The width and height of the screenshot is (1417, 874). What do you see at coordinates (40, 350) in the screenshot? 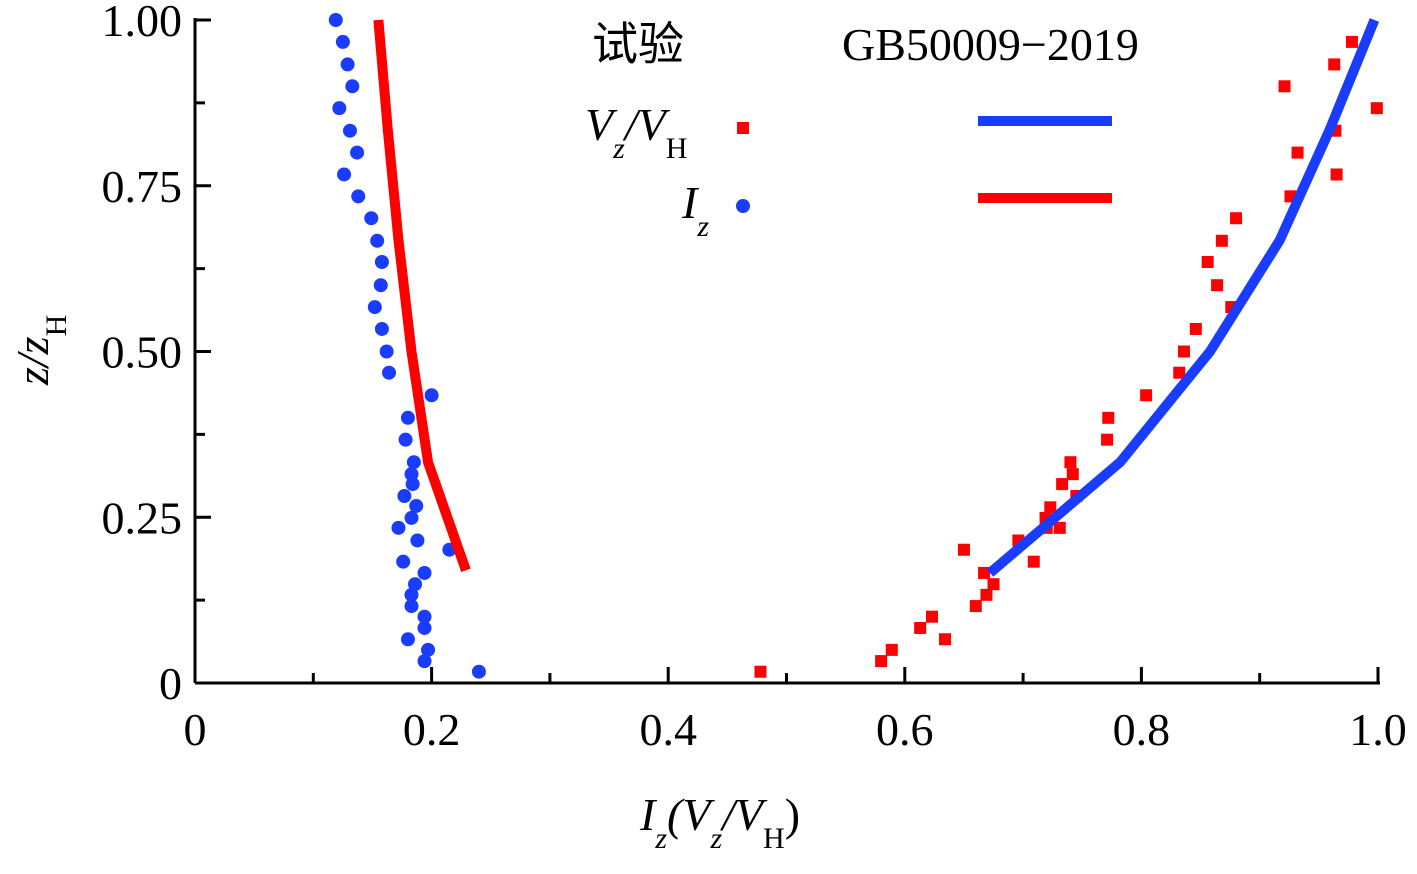
I see `y-axis-label: z/zH` at bounding box center [40, 350].